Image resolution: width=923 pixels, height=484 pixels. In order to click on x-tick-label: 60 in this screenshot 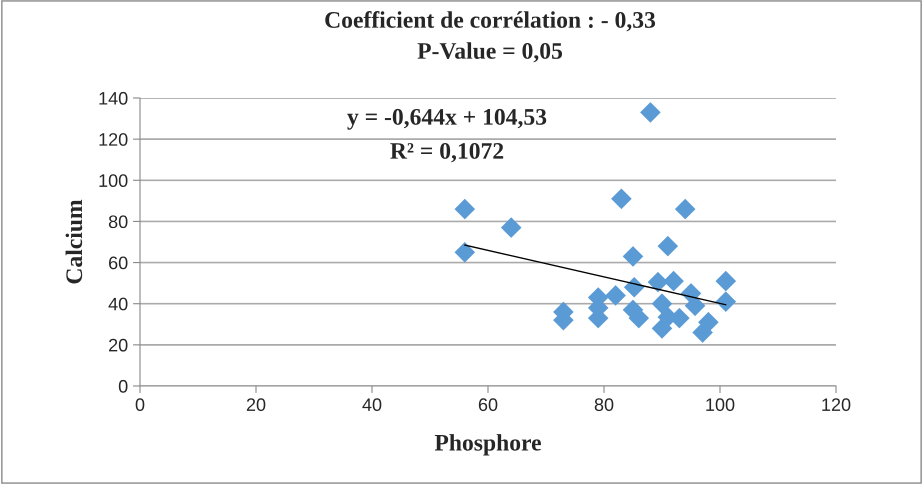, I will do `click(488, 405)`.